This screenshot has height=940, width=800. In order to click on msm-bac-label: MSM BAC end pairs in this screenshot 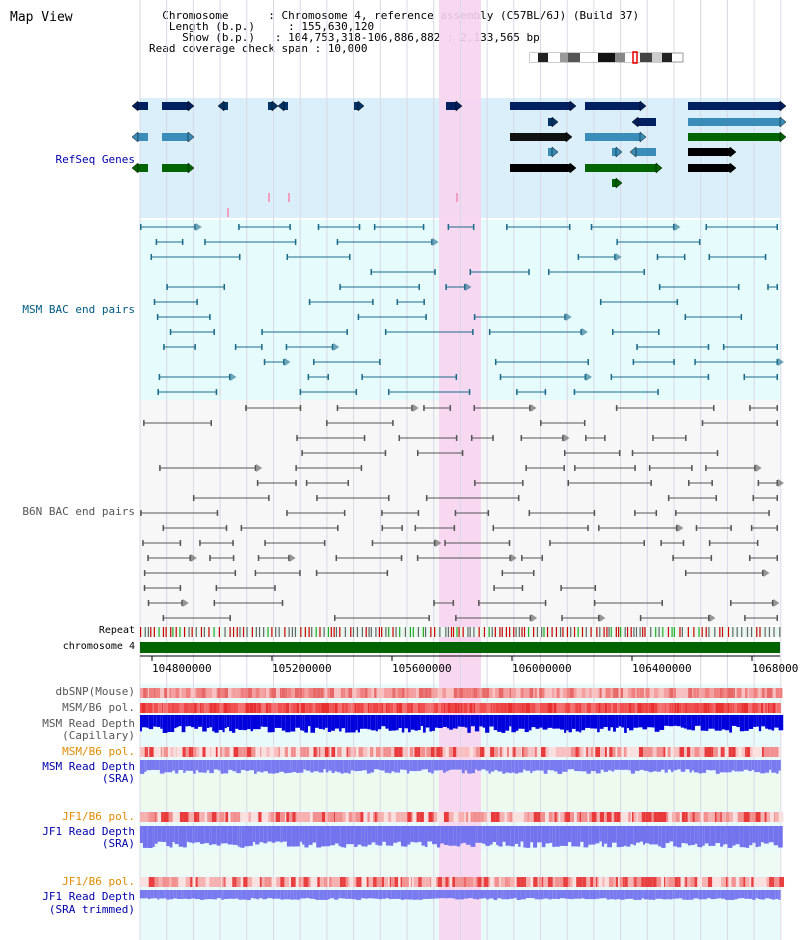, I will do `click(78, 309)`.